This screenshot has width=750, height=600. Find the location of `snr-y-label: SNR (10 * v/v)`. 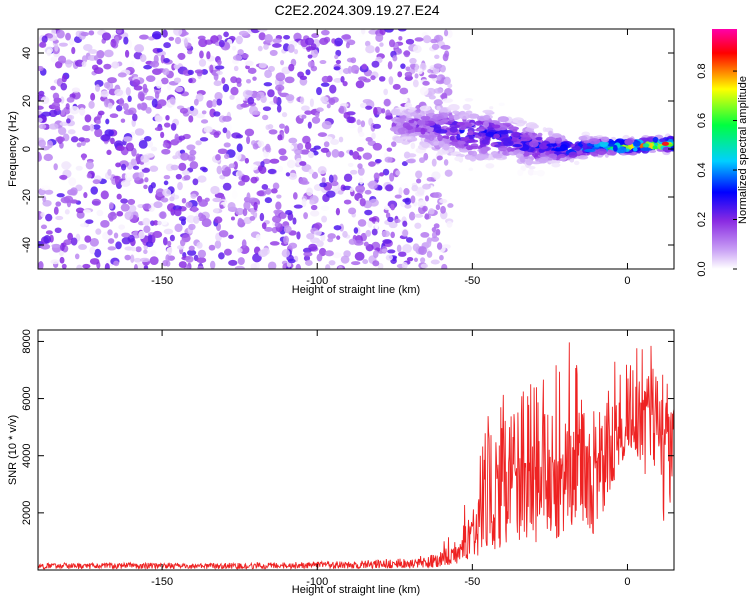

snr-y-label: SNR (10 * v/v) is located at coordinates (13, 450).